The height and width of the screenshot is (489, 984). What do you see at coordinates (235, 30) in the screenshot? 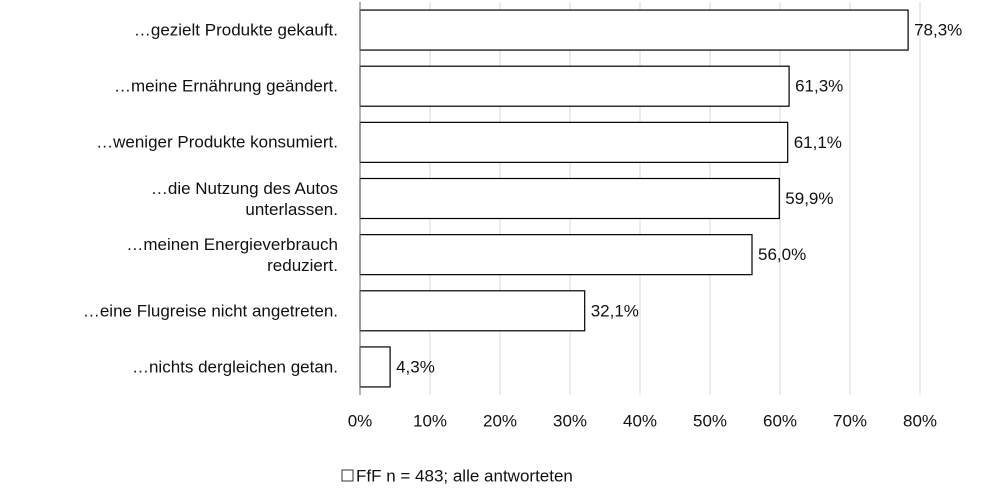
I see `y-tick-label: …gezielt Produkte gekauft.` at bounding box center [235, 30].